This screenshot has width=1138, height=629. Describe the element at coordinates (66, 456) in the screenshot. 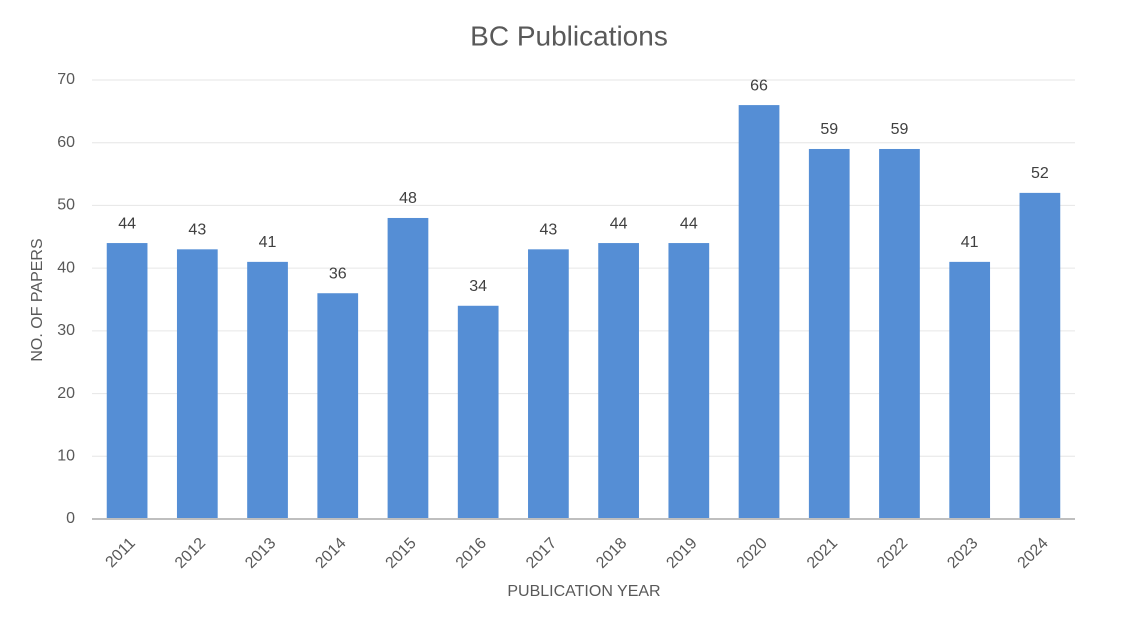

I see `y-tick-label: 10` at that location.